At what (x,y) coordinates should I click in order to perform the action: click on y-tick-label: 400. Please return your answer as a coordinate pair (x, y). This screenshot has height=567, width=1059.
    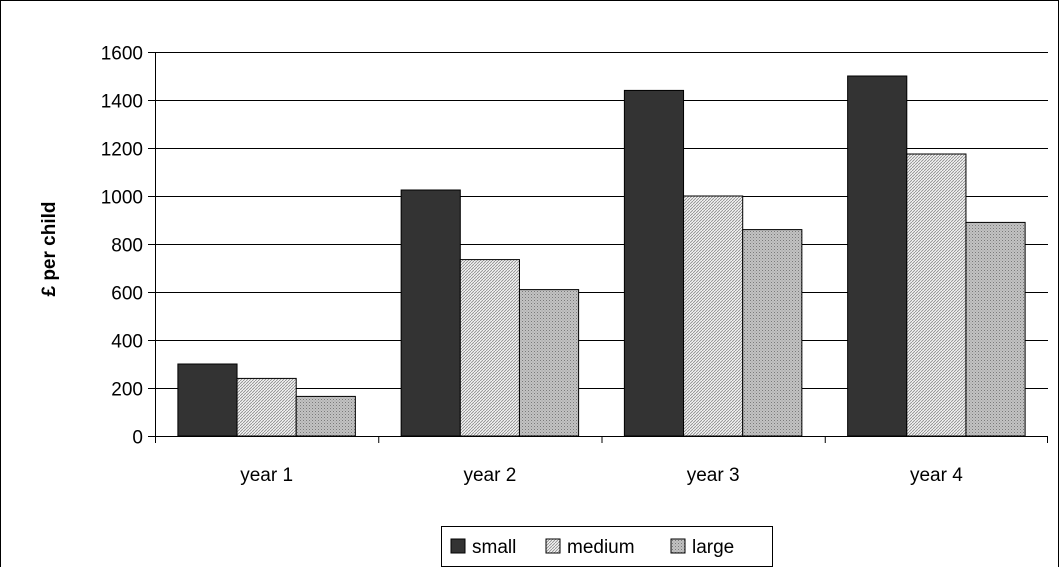
    Looking at the image, I should click on (127, 342).